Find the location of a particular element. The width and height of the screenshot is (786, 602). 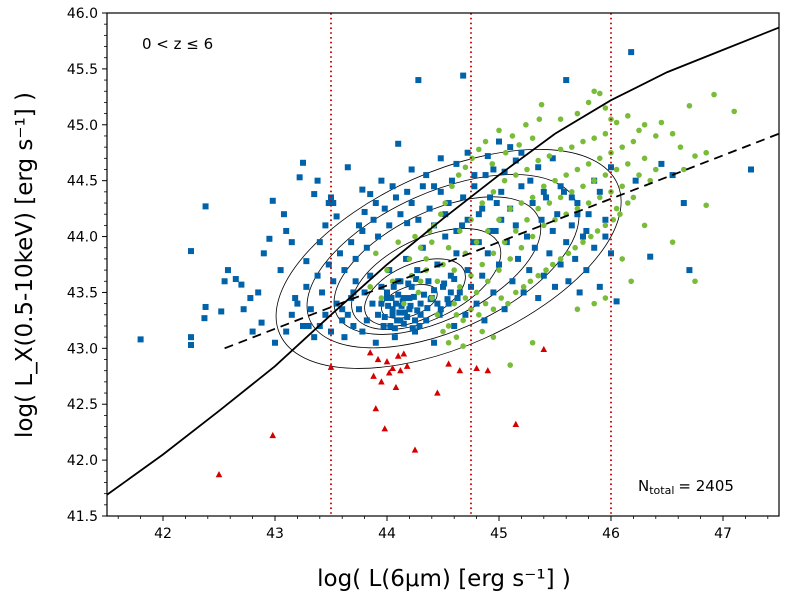

y-tick-label: 43.5 is located at coordinates (82, 293).